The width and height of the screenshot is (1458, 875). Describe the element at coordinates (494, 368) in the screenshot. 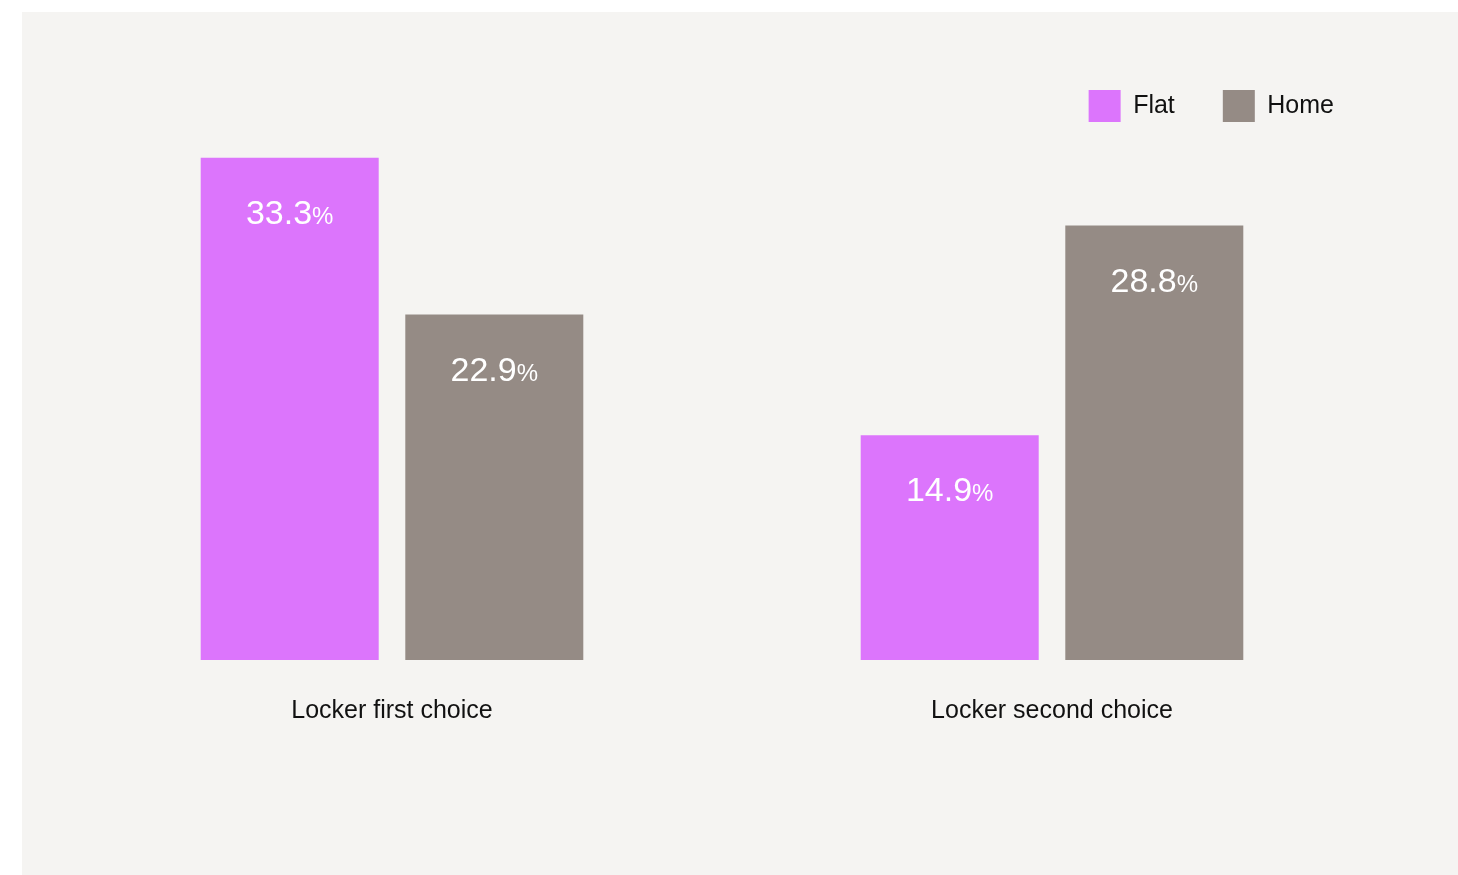

I see `data-label: 22.9%` at that location.